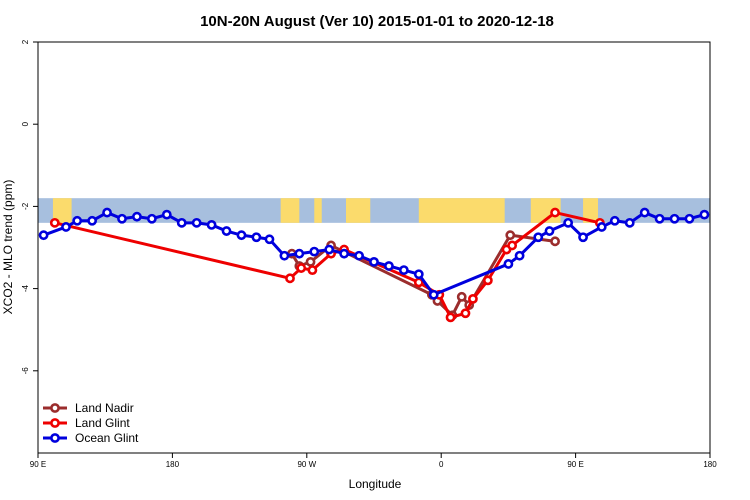  What do you see at coordinates (441, 464) in the screenshot?
I see `x-tick-label: 0` at bounding box center [441, 464].